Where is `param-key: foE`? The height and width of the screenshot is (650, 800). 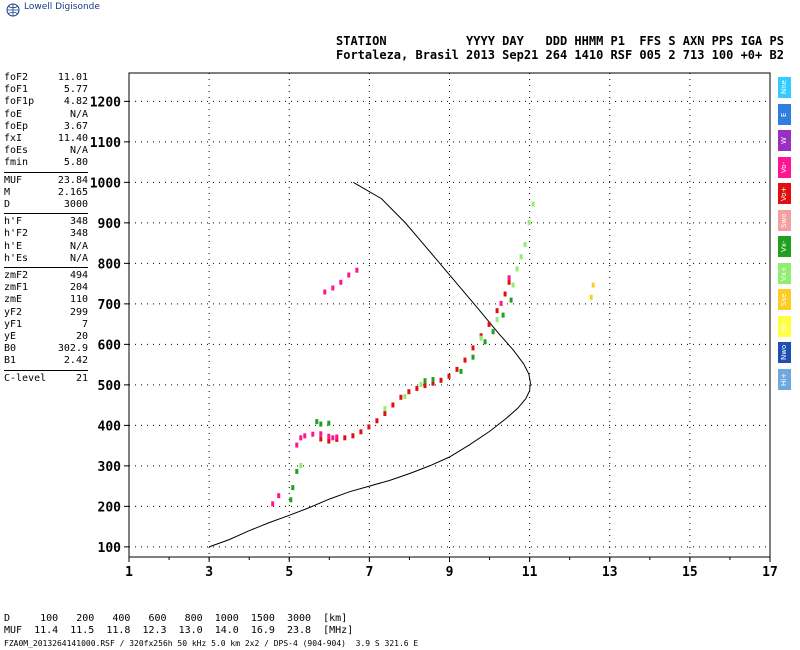 param-key: foE is located at coordinates (13, 114).